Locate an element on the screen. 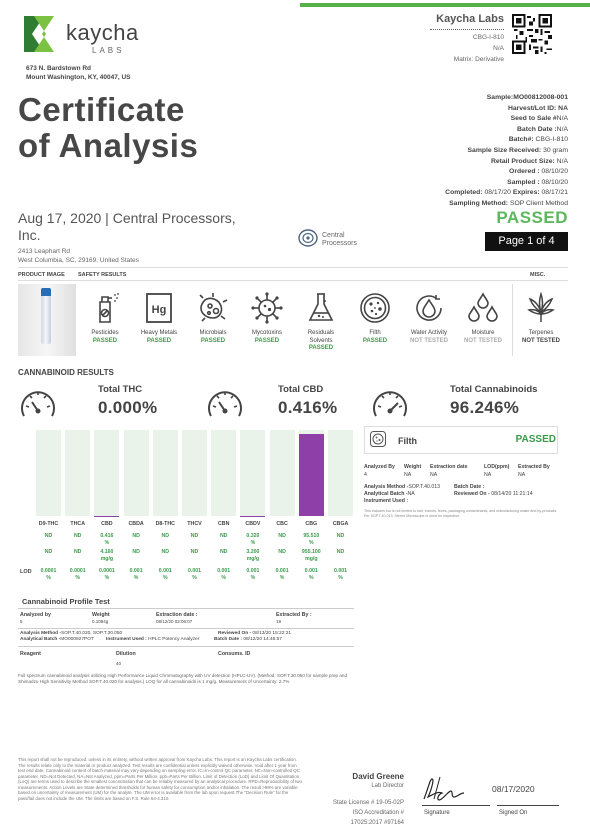 The width and height of the screenshot is (590, 840). gauge-total-cannabinoids-icon is located at coordinates (390, 404).